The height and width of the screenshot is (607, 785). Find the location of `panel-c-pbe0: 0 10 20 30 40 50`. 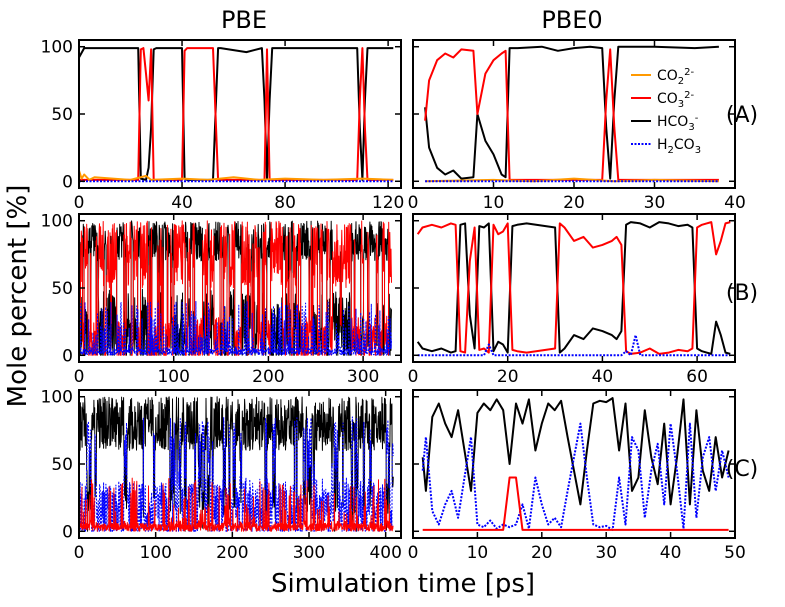

panel-c-pbe0: 0 10 20 30 40 50 is located at coordinates (577, 476).